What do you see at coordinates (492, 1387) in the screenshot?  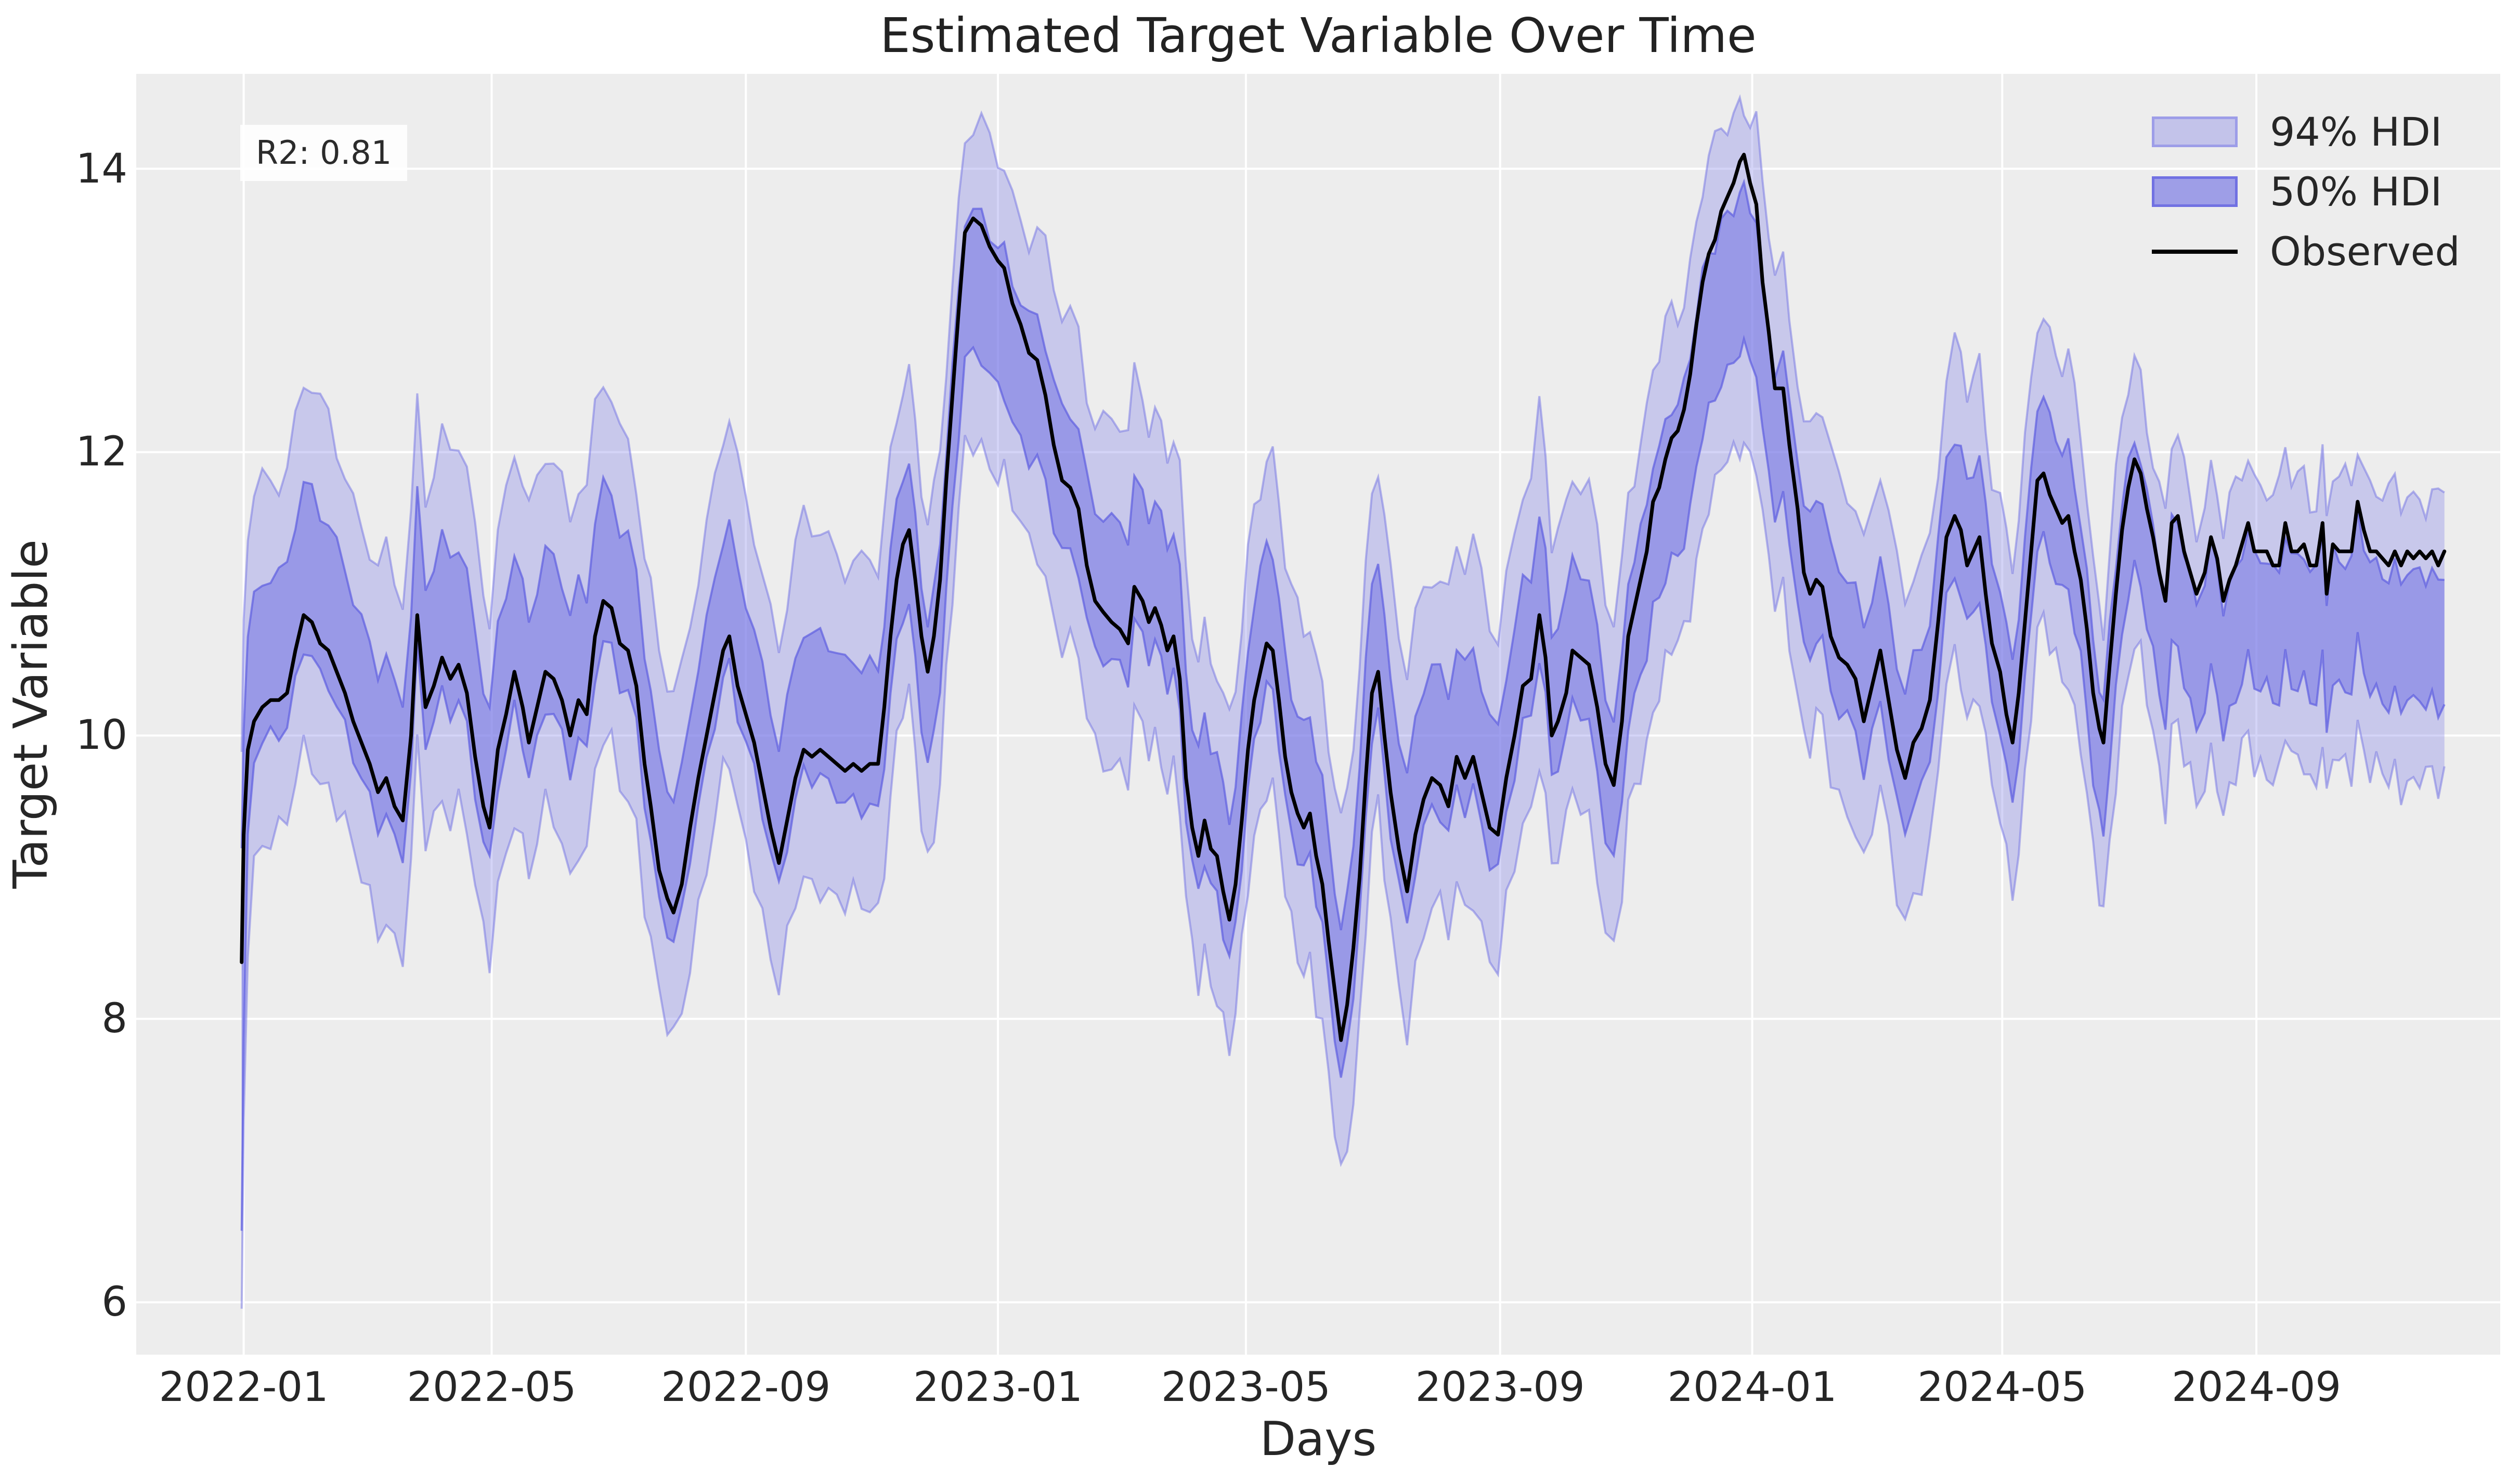 I see `x-tick-label: 2022-05` at bounding box center [492, 1387].